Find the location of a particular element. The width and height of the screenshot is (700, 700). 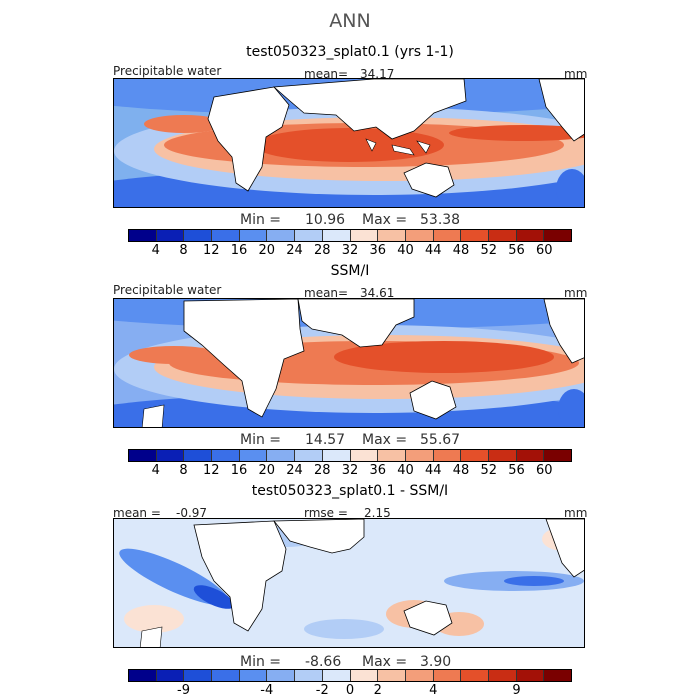

map-diff is located at coordinates (349, 583).